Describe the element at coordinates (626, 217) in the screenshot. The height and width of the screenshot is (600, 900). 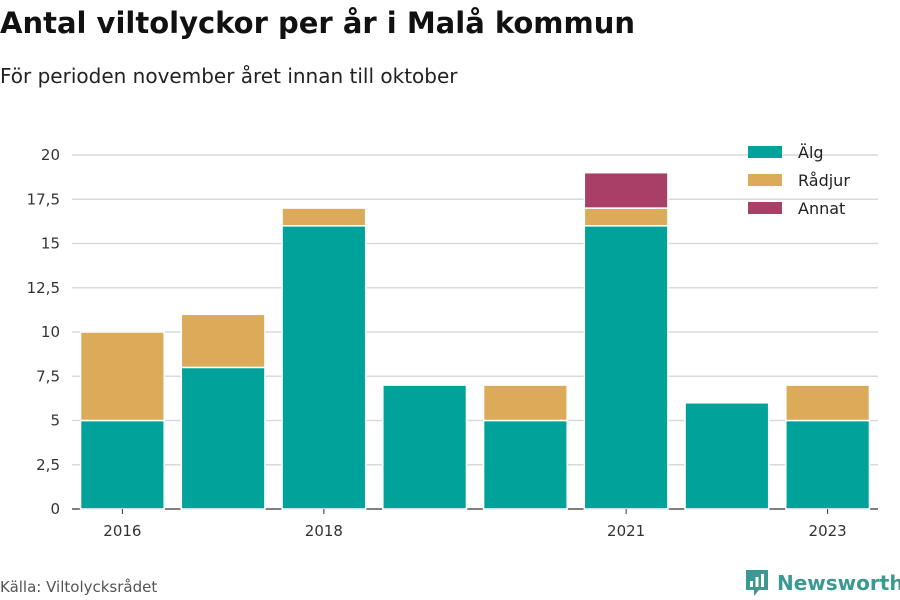
I see `bar-r-djur-2021` at that location.